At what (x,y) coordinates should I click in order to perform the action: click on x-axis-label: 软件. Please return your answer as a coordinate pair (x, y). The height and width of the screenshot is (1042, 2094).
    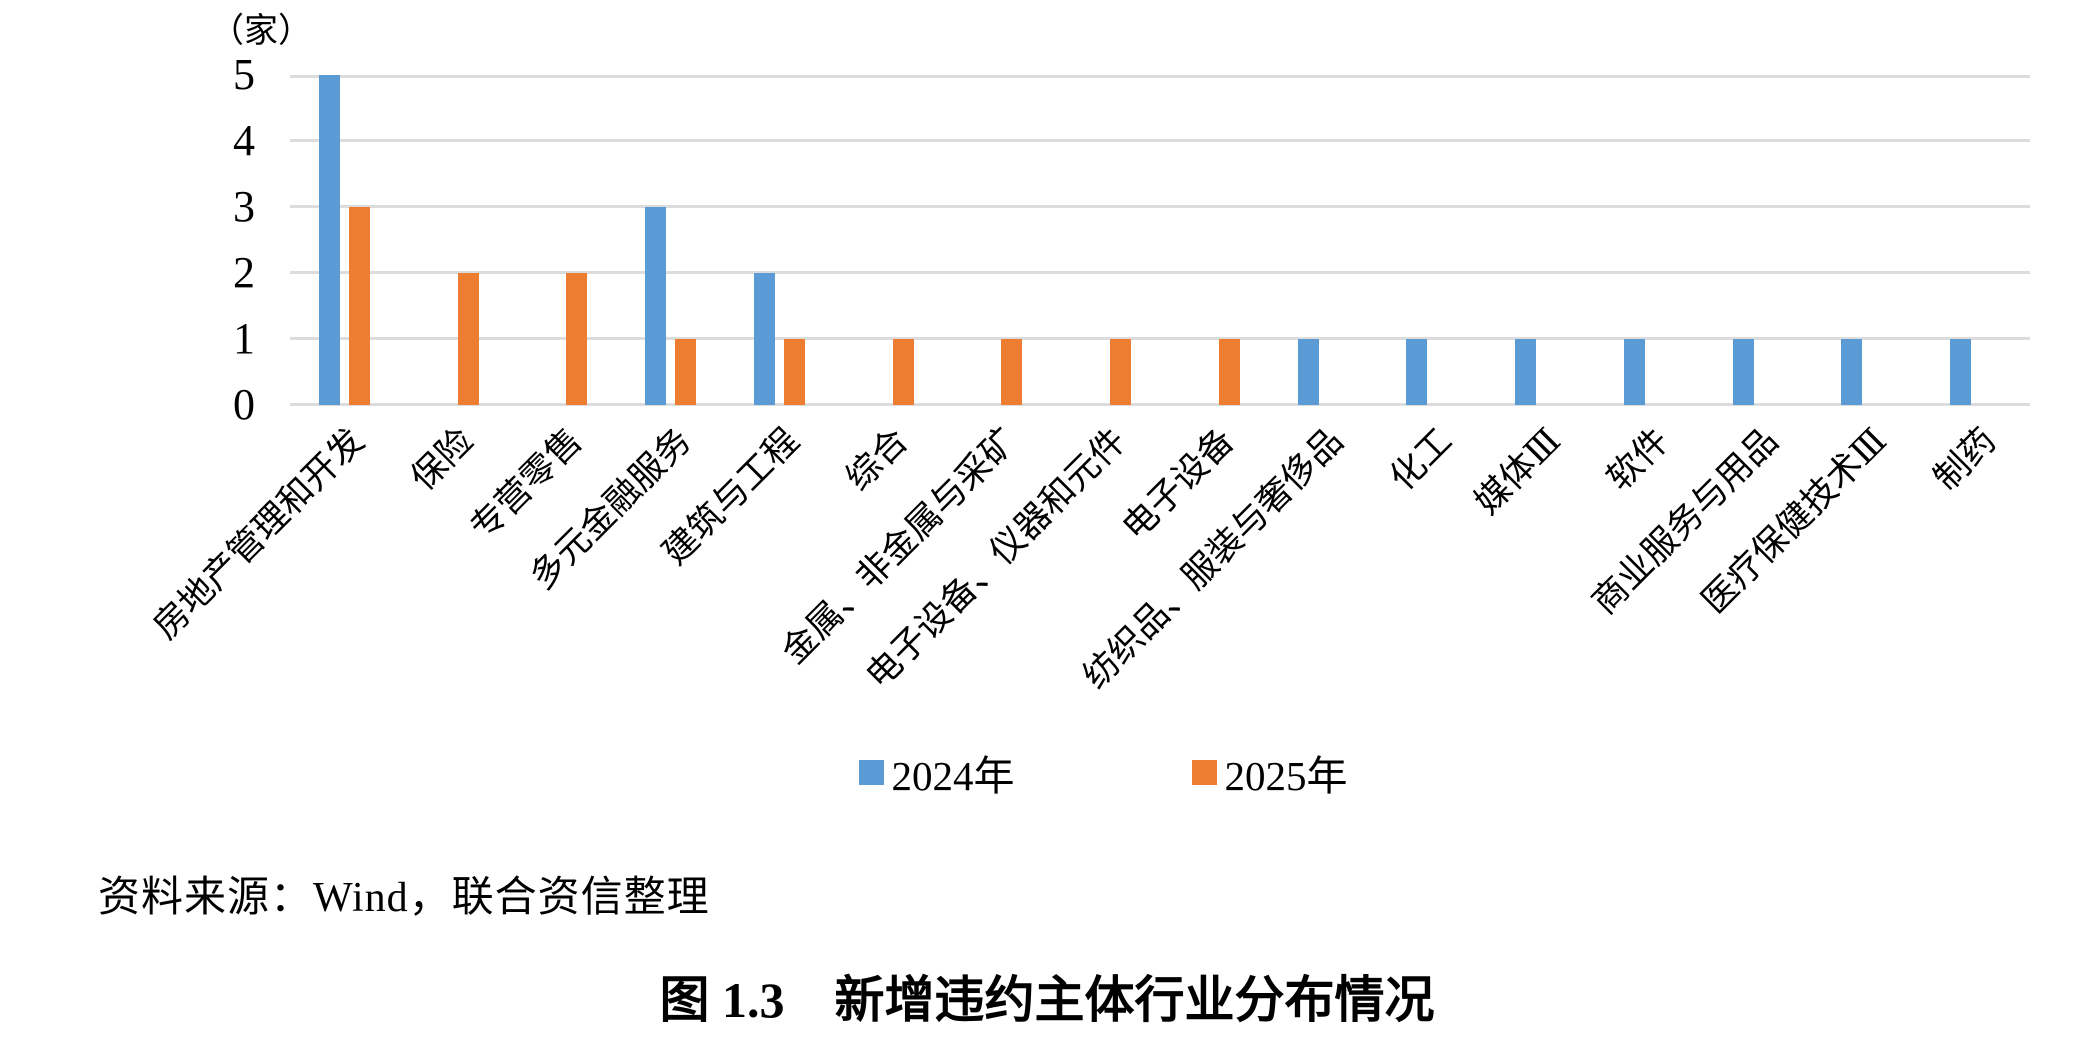
    Looking at the image, I should click on (1638, 460).